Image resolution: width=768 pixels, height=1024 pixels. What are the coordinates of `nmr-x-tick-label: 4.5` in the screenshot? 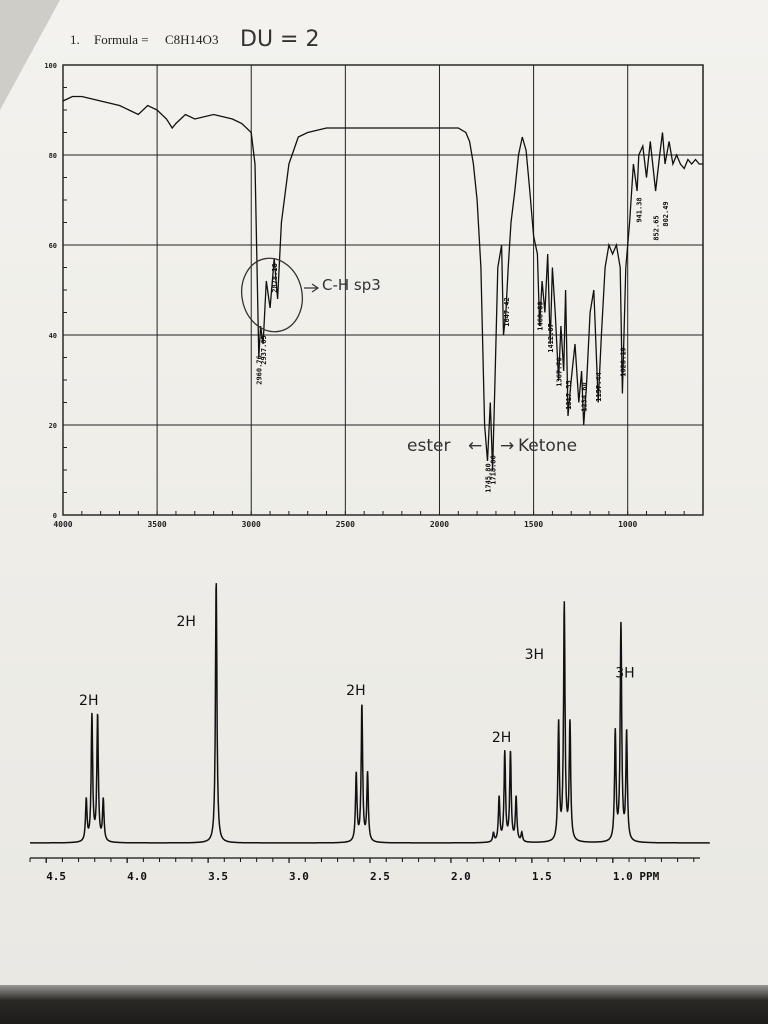 It's located at (56, 876).